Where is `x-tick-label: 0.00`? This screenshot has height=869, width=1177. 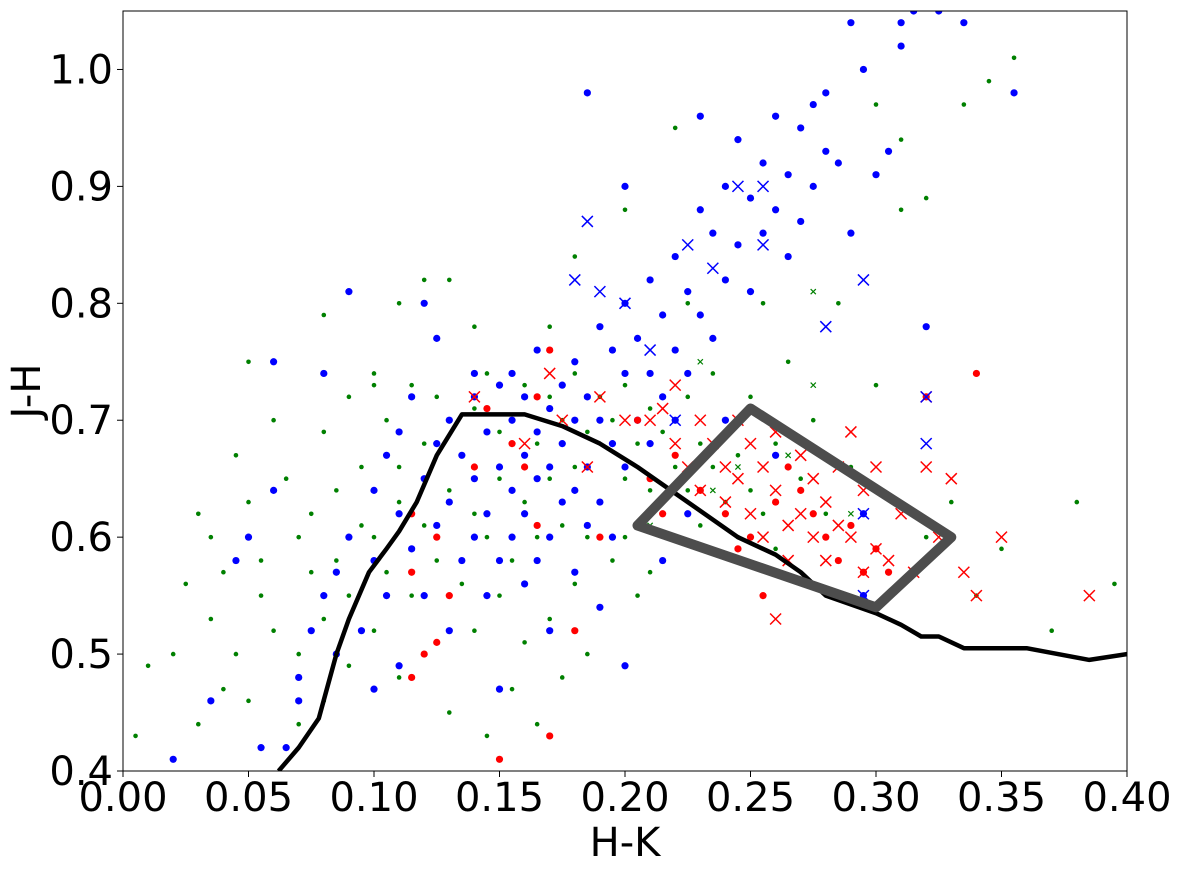
x-tick-label: 0.00 is located at coordinates (122, 798).